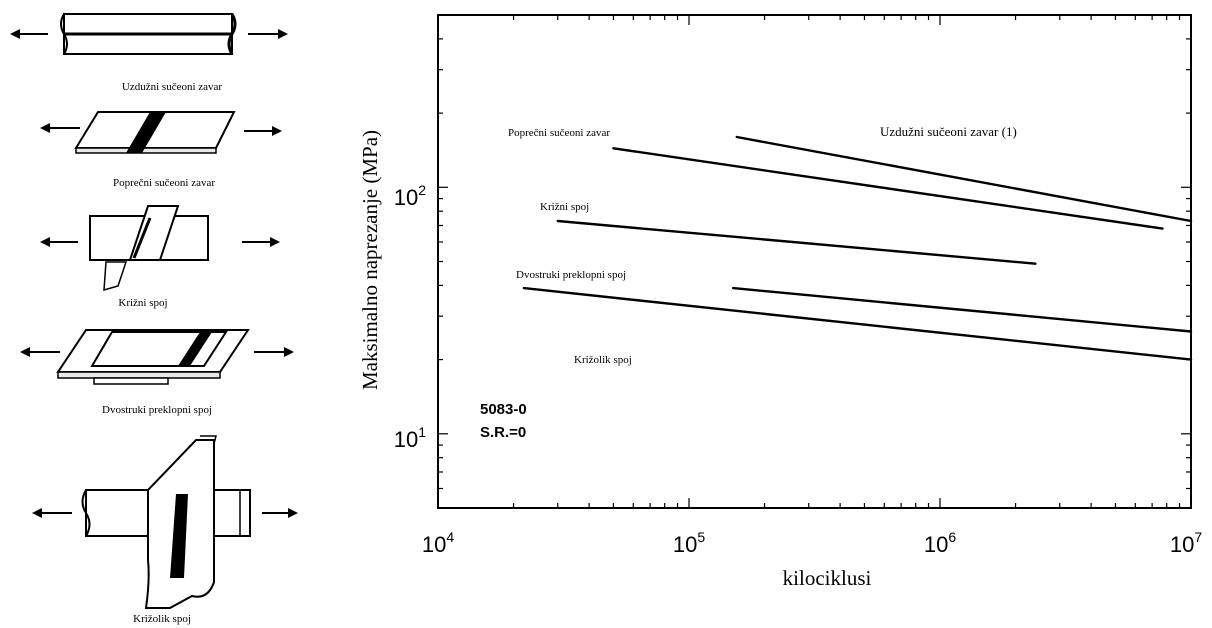  Describe the element at coordinates (208, 440) in the screenshot. I see `vertical-plate-edge` at that location.